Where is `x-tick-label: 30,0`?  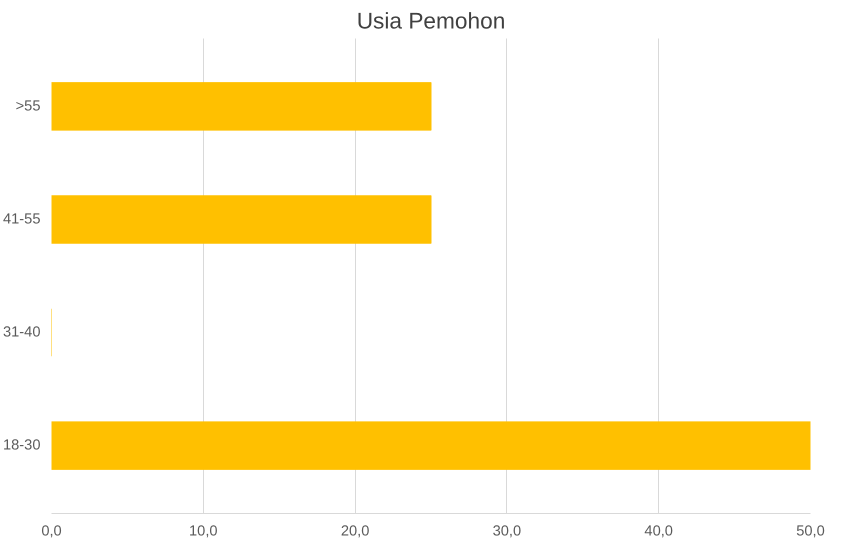 x-tick-label: 30,0 is located at coordinates (507, 532).